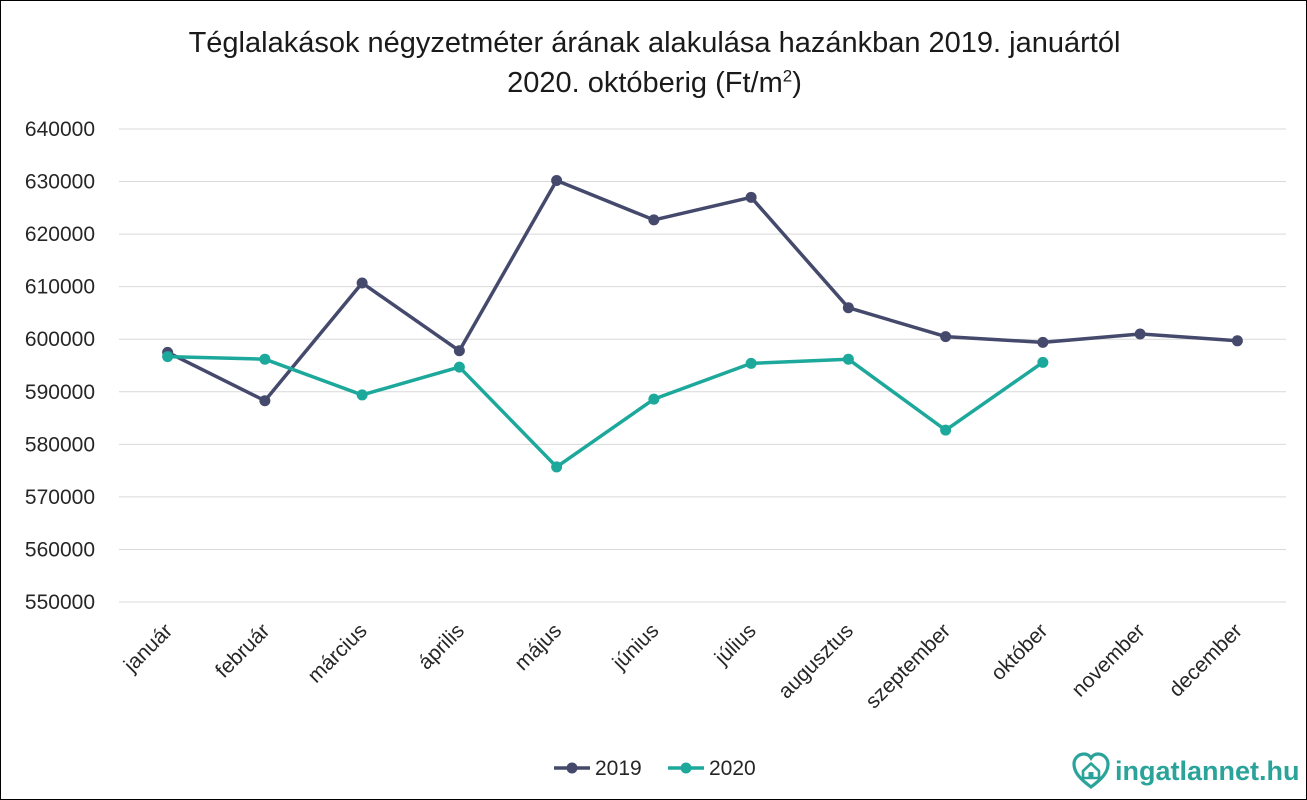  What do you see at coordinates (908, 666) in the screenshot?
I see `x-tick-label: szeptember` at bounding box center [908, 666].